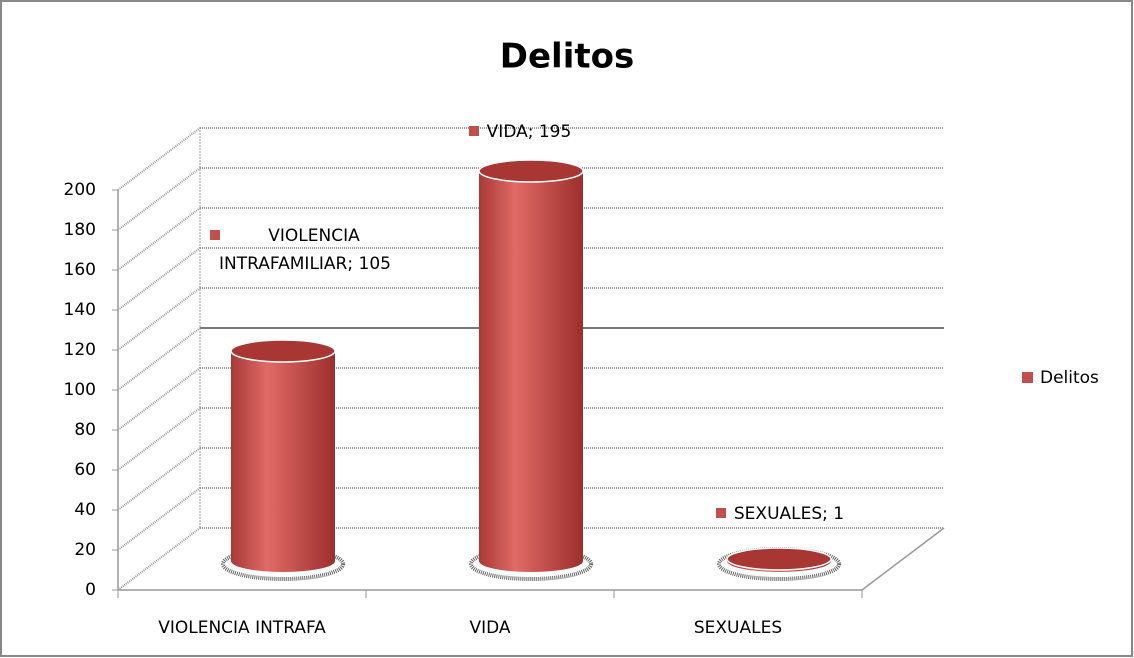 The image size is (1134, 658). I want to click on x-tick-label: VIDA, so click(489, 628).